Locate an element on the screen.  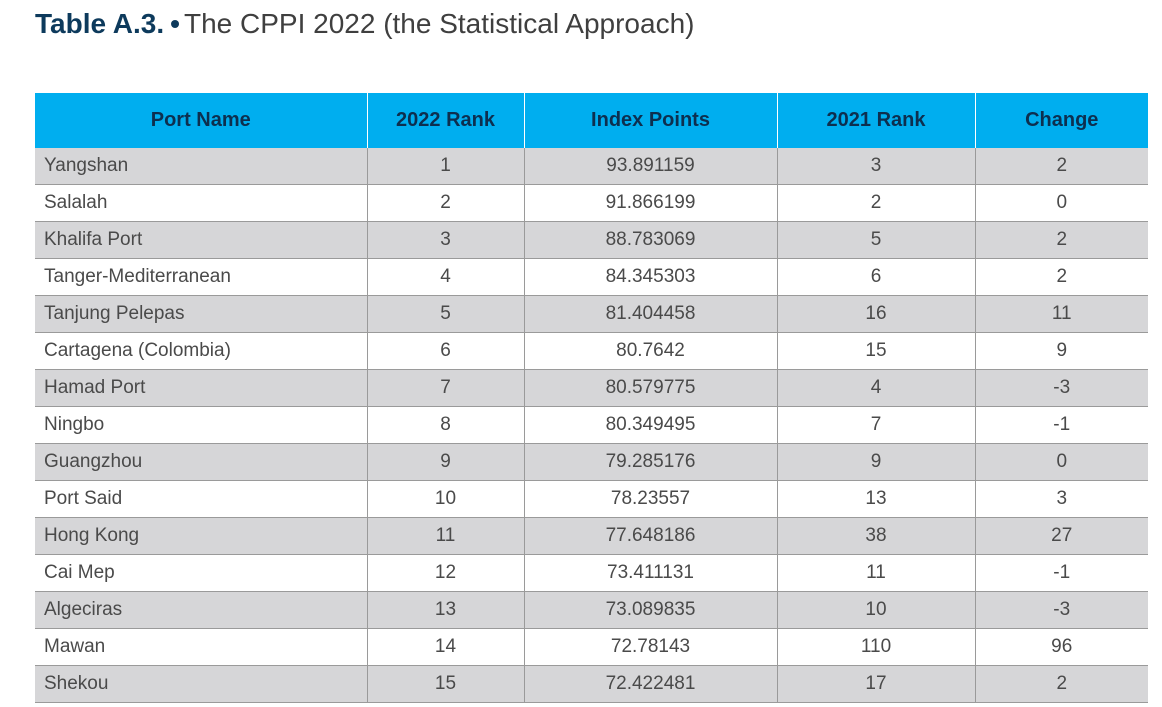
table-row: Tanger-Mediterranean 4 84.345303 6 2 is located at coordinates (591, 277).